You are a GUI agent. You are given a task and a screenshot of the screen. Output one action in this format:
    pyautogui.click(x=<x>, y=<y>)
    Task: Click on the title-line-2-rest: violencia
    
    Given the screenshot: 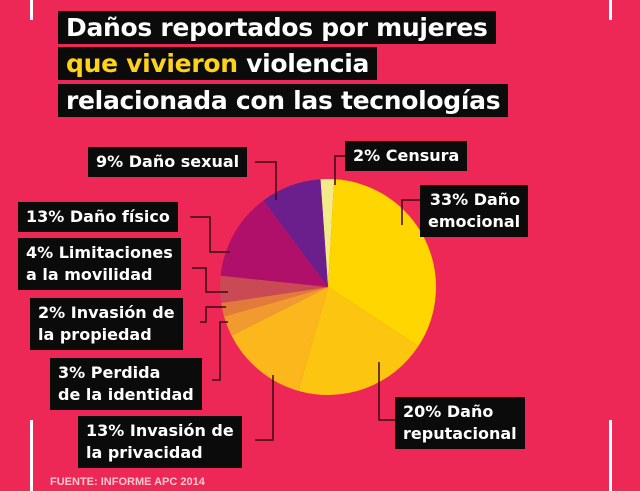 What is the action you would take?
    pyautogui.click(x=303, y=63)
    